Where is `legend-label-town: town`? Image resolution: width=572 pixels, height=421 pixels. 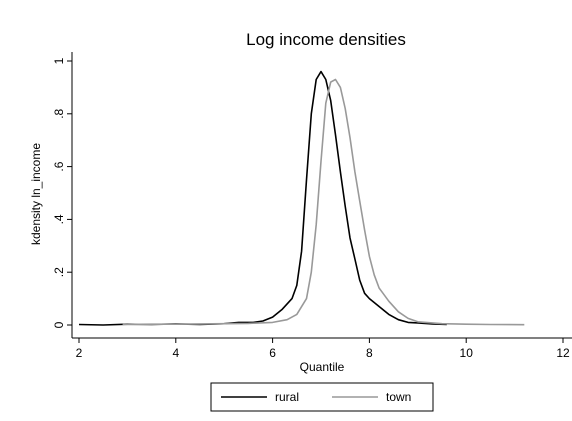
legend-label-town: town is located at coordinates (398, 397).